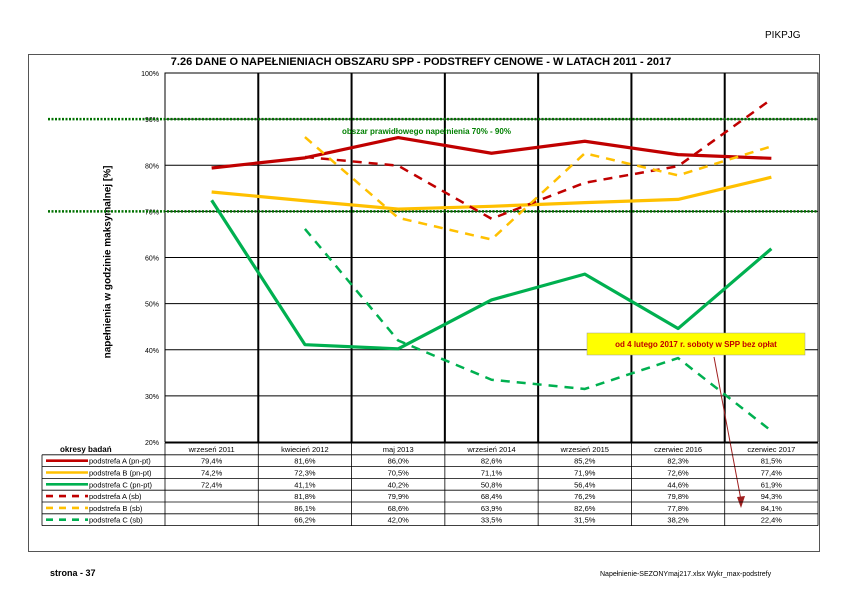 The image size is (842, 595). I want to click on data-label: 81,5%, so click(772, 461).